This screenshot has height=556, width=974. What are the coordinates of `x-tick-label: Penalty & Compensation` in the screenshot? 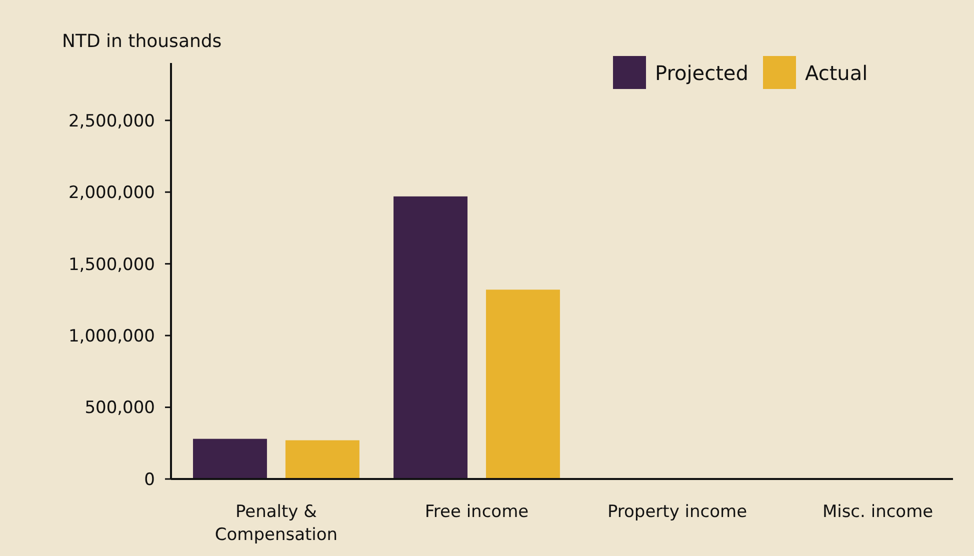 It's located at (276, 523).